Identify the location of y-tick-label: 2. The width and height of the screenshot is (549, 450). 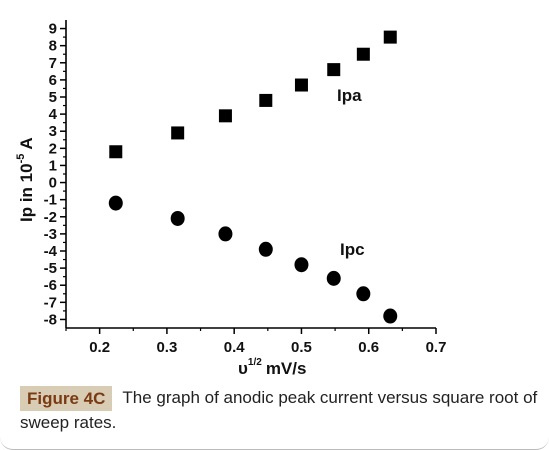
(53, 148).